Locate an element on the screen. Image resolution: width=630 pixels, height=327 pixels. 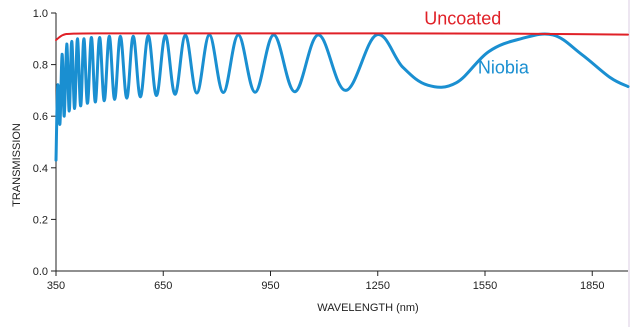
y-tick-label: 0.4 is located at coordinates (40, 169).